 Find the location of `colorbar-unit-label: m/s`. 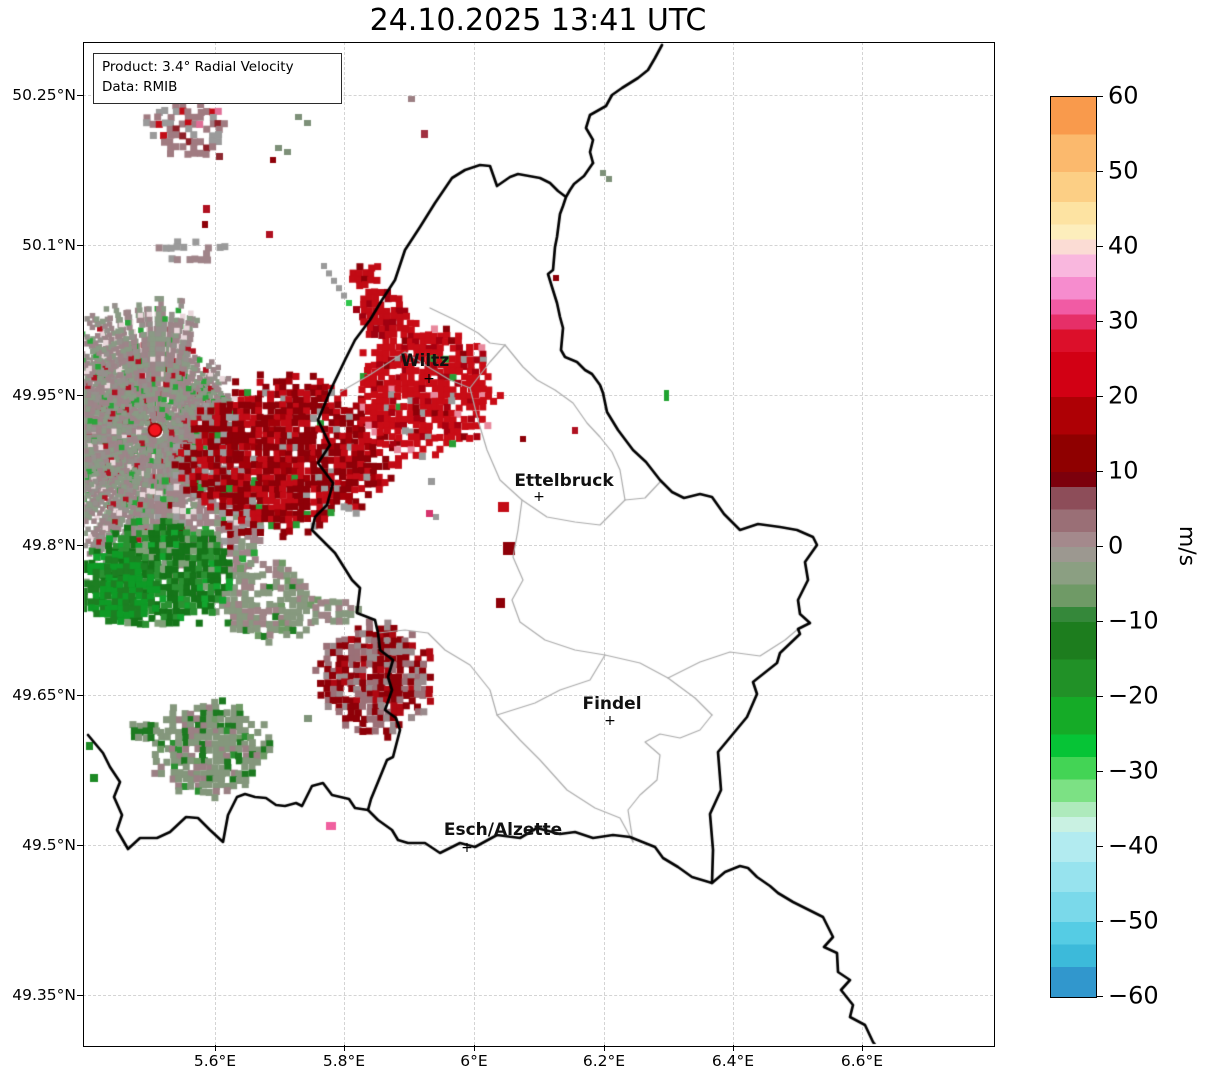

colorbar-unit-label: m/s is located at coordinates (1186, 546).